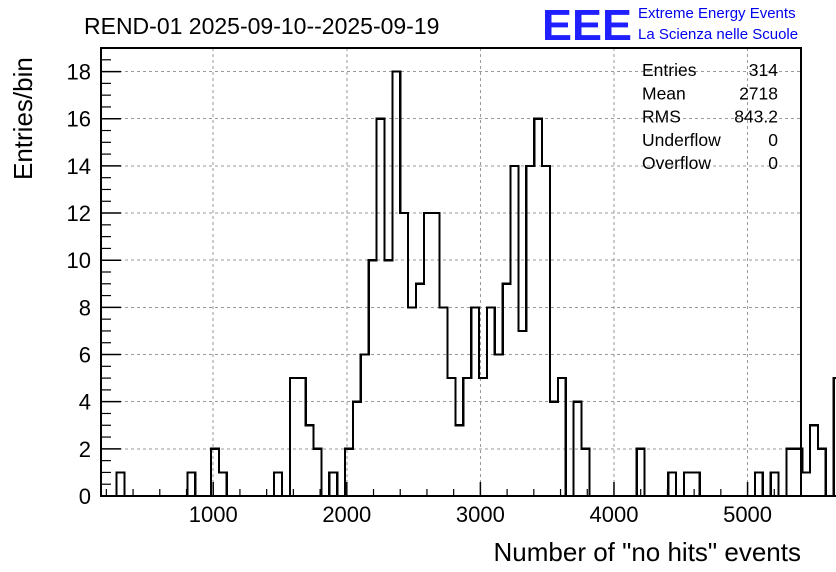 The height and width of the screenshot is (572, 836). I want to click on y-tick-label: 10, so click(79, 260).